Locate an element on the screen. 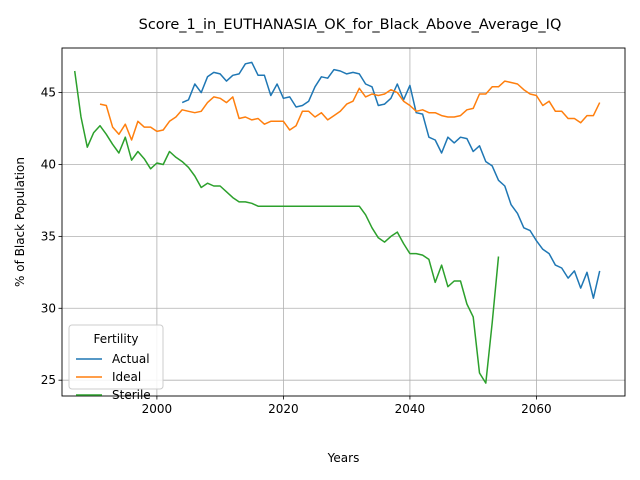 The image size is (640, 480). x-axis-label: Years is located at coordinates (343, 458).